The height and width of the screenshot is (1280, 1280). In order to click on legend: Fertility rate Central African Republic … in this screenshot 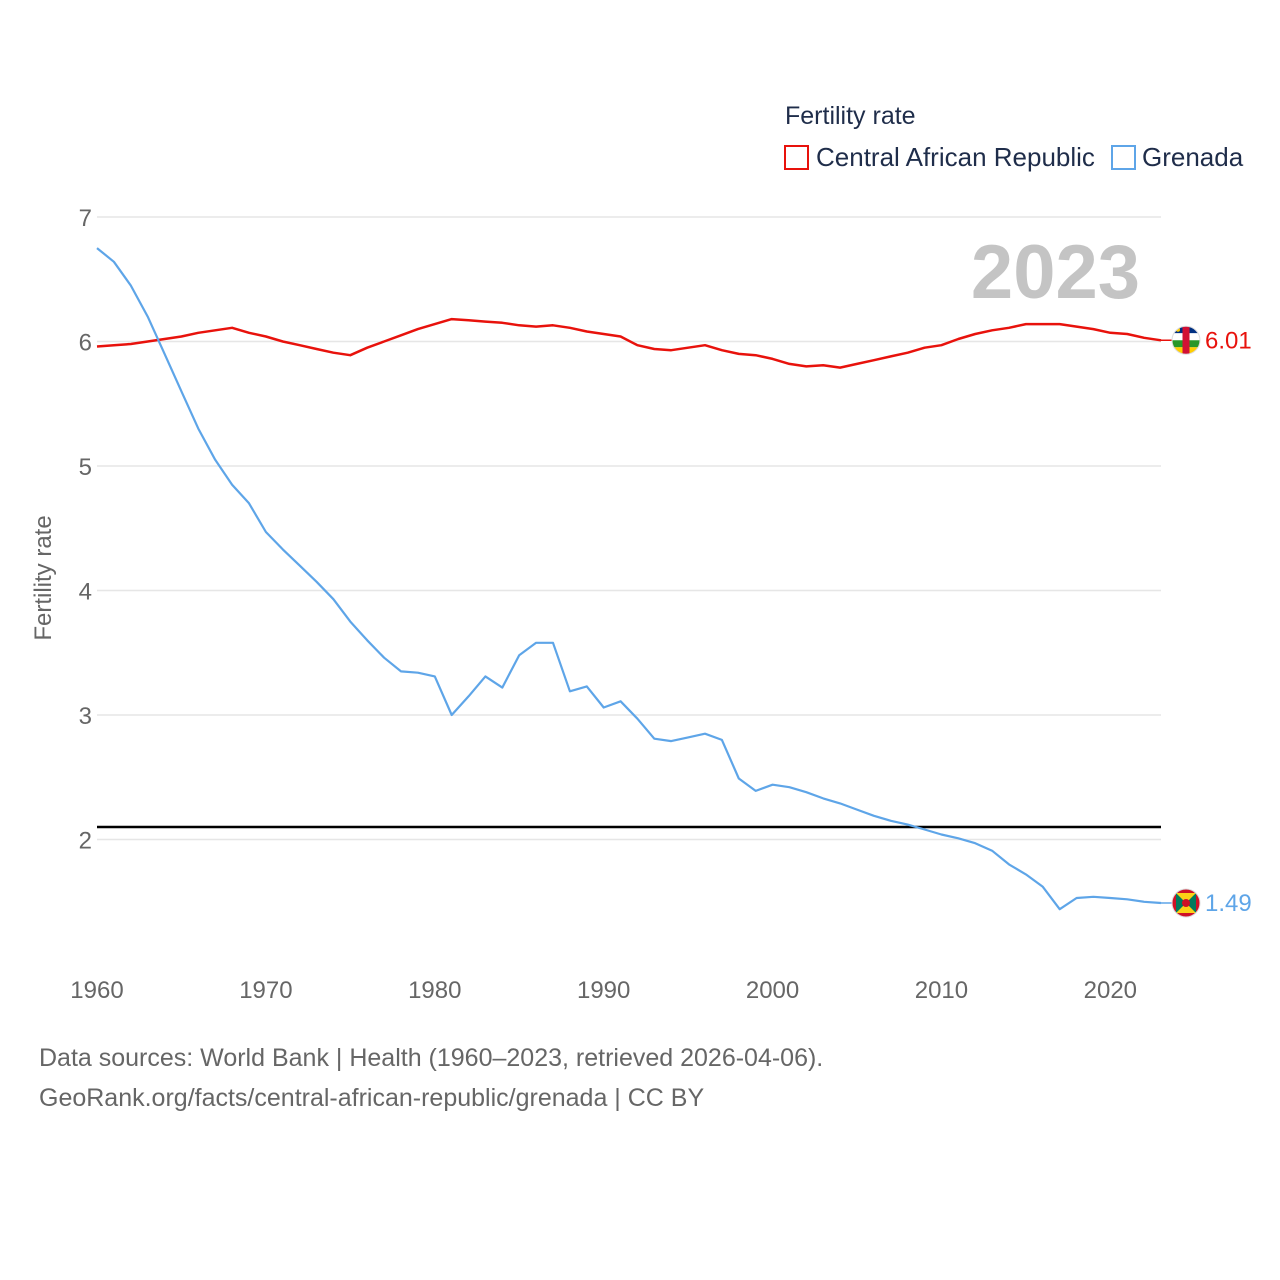, I will do `click(1014, 137)`.